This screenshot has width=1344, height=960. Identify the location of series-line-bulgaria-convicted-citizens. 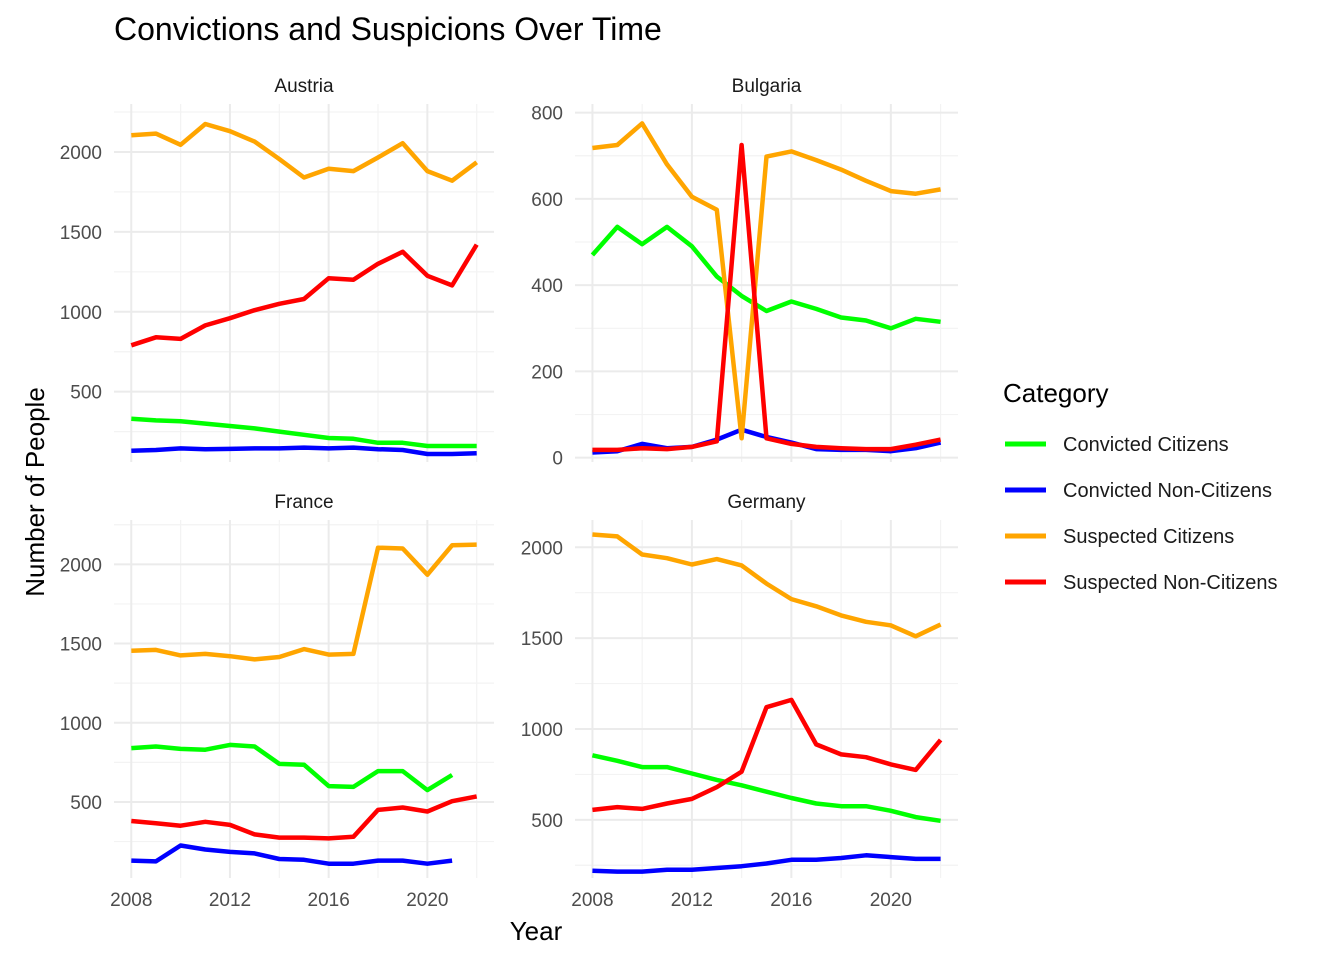
(765, 277).